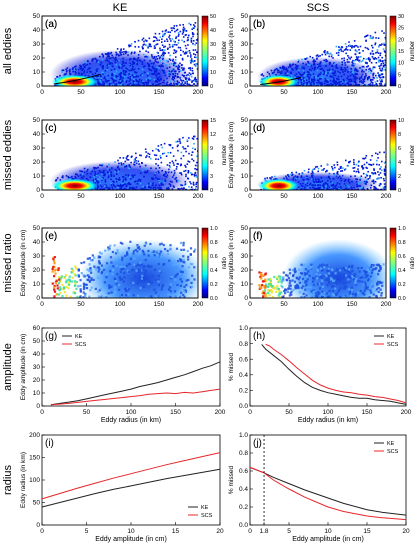 The width and height of the screenshot is (420, 550). I want to click on column-title-scs: SCS, so click(318, 8).